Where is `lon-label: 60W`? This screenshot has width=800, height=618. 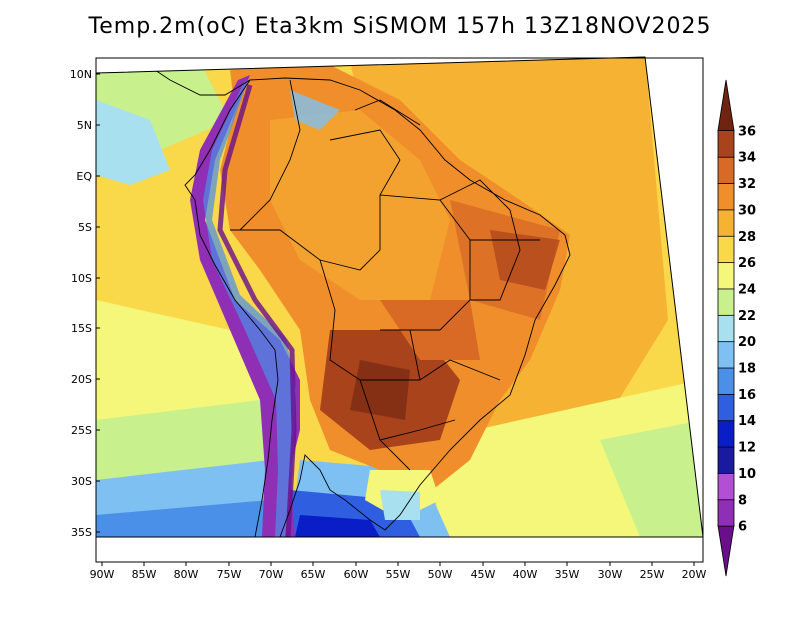
lon-label: 60W is located at coordinates (356, 574).